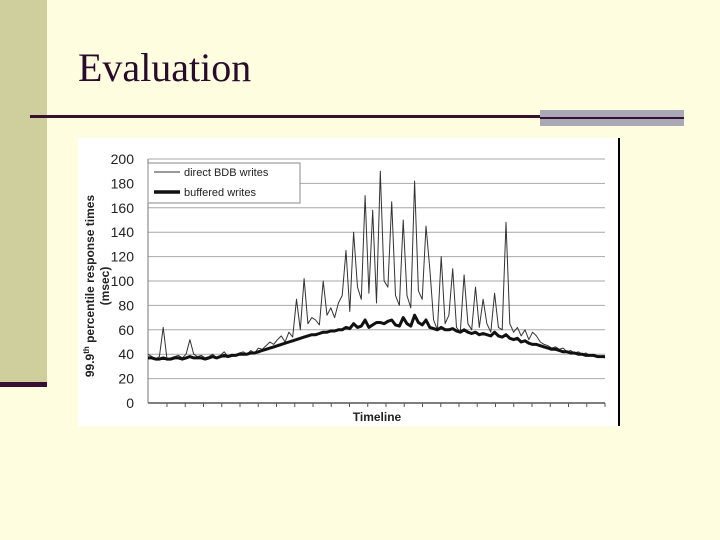  Describe the element at coordinates (23, 192) in the screenshot. I see `left-decor-band` at that location.